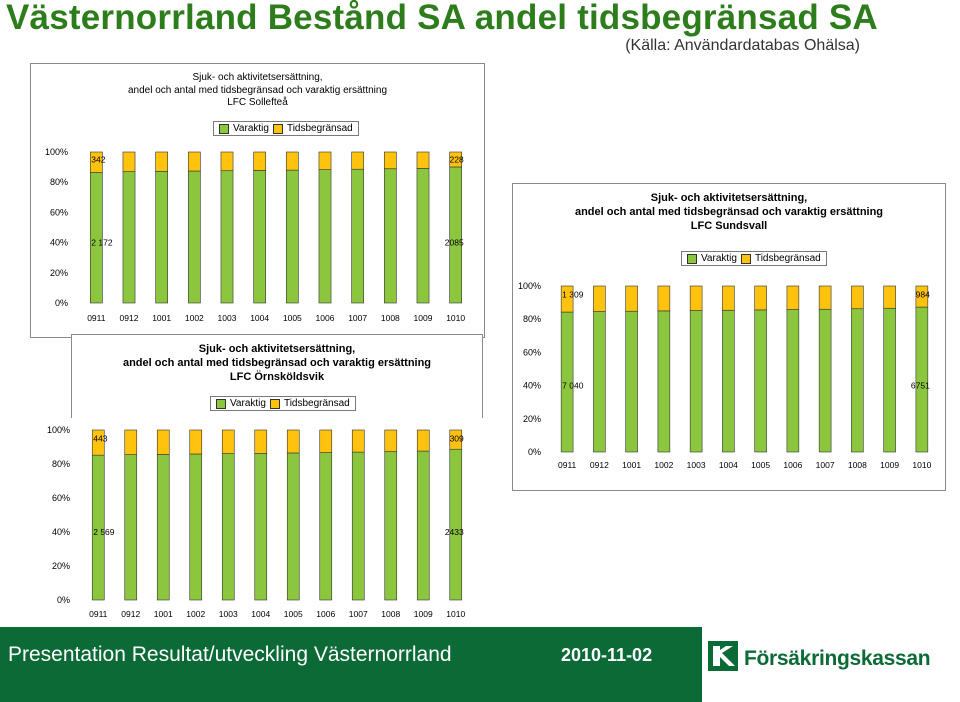  Describe the element at coordinates (277, 376) in the screenshot. I see `chart-title-line: LFC Örnsköldsvik` at that location.